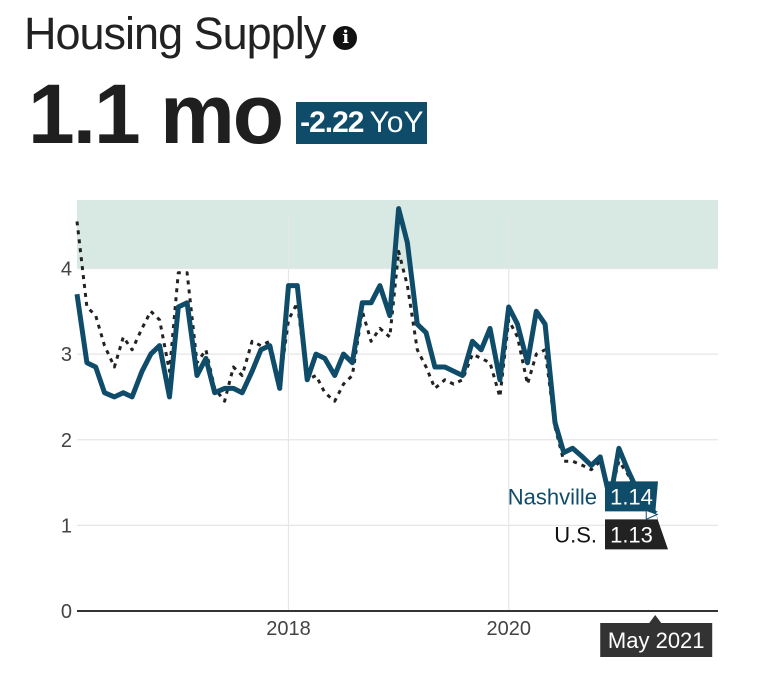 The image size is (784, 684). I want to click on y-tick-label-4: 4, so click(66, 270).